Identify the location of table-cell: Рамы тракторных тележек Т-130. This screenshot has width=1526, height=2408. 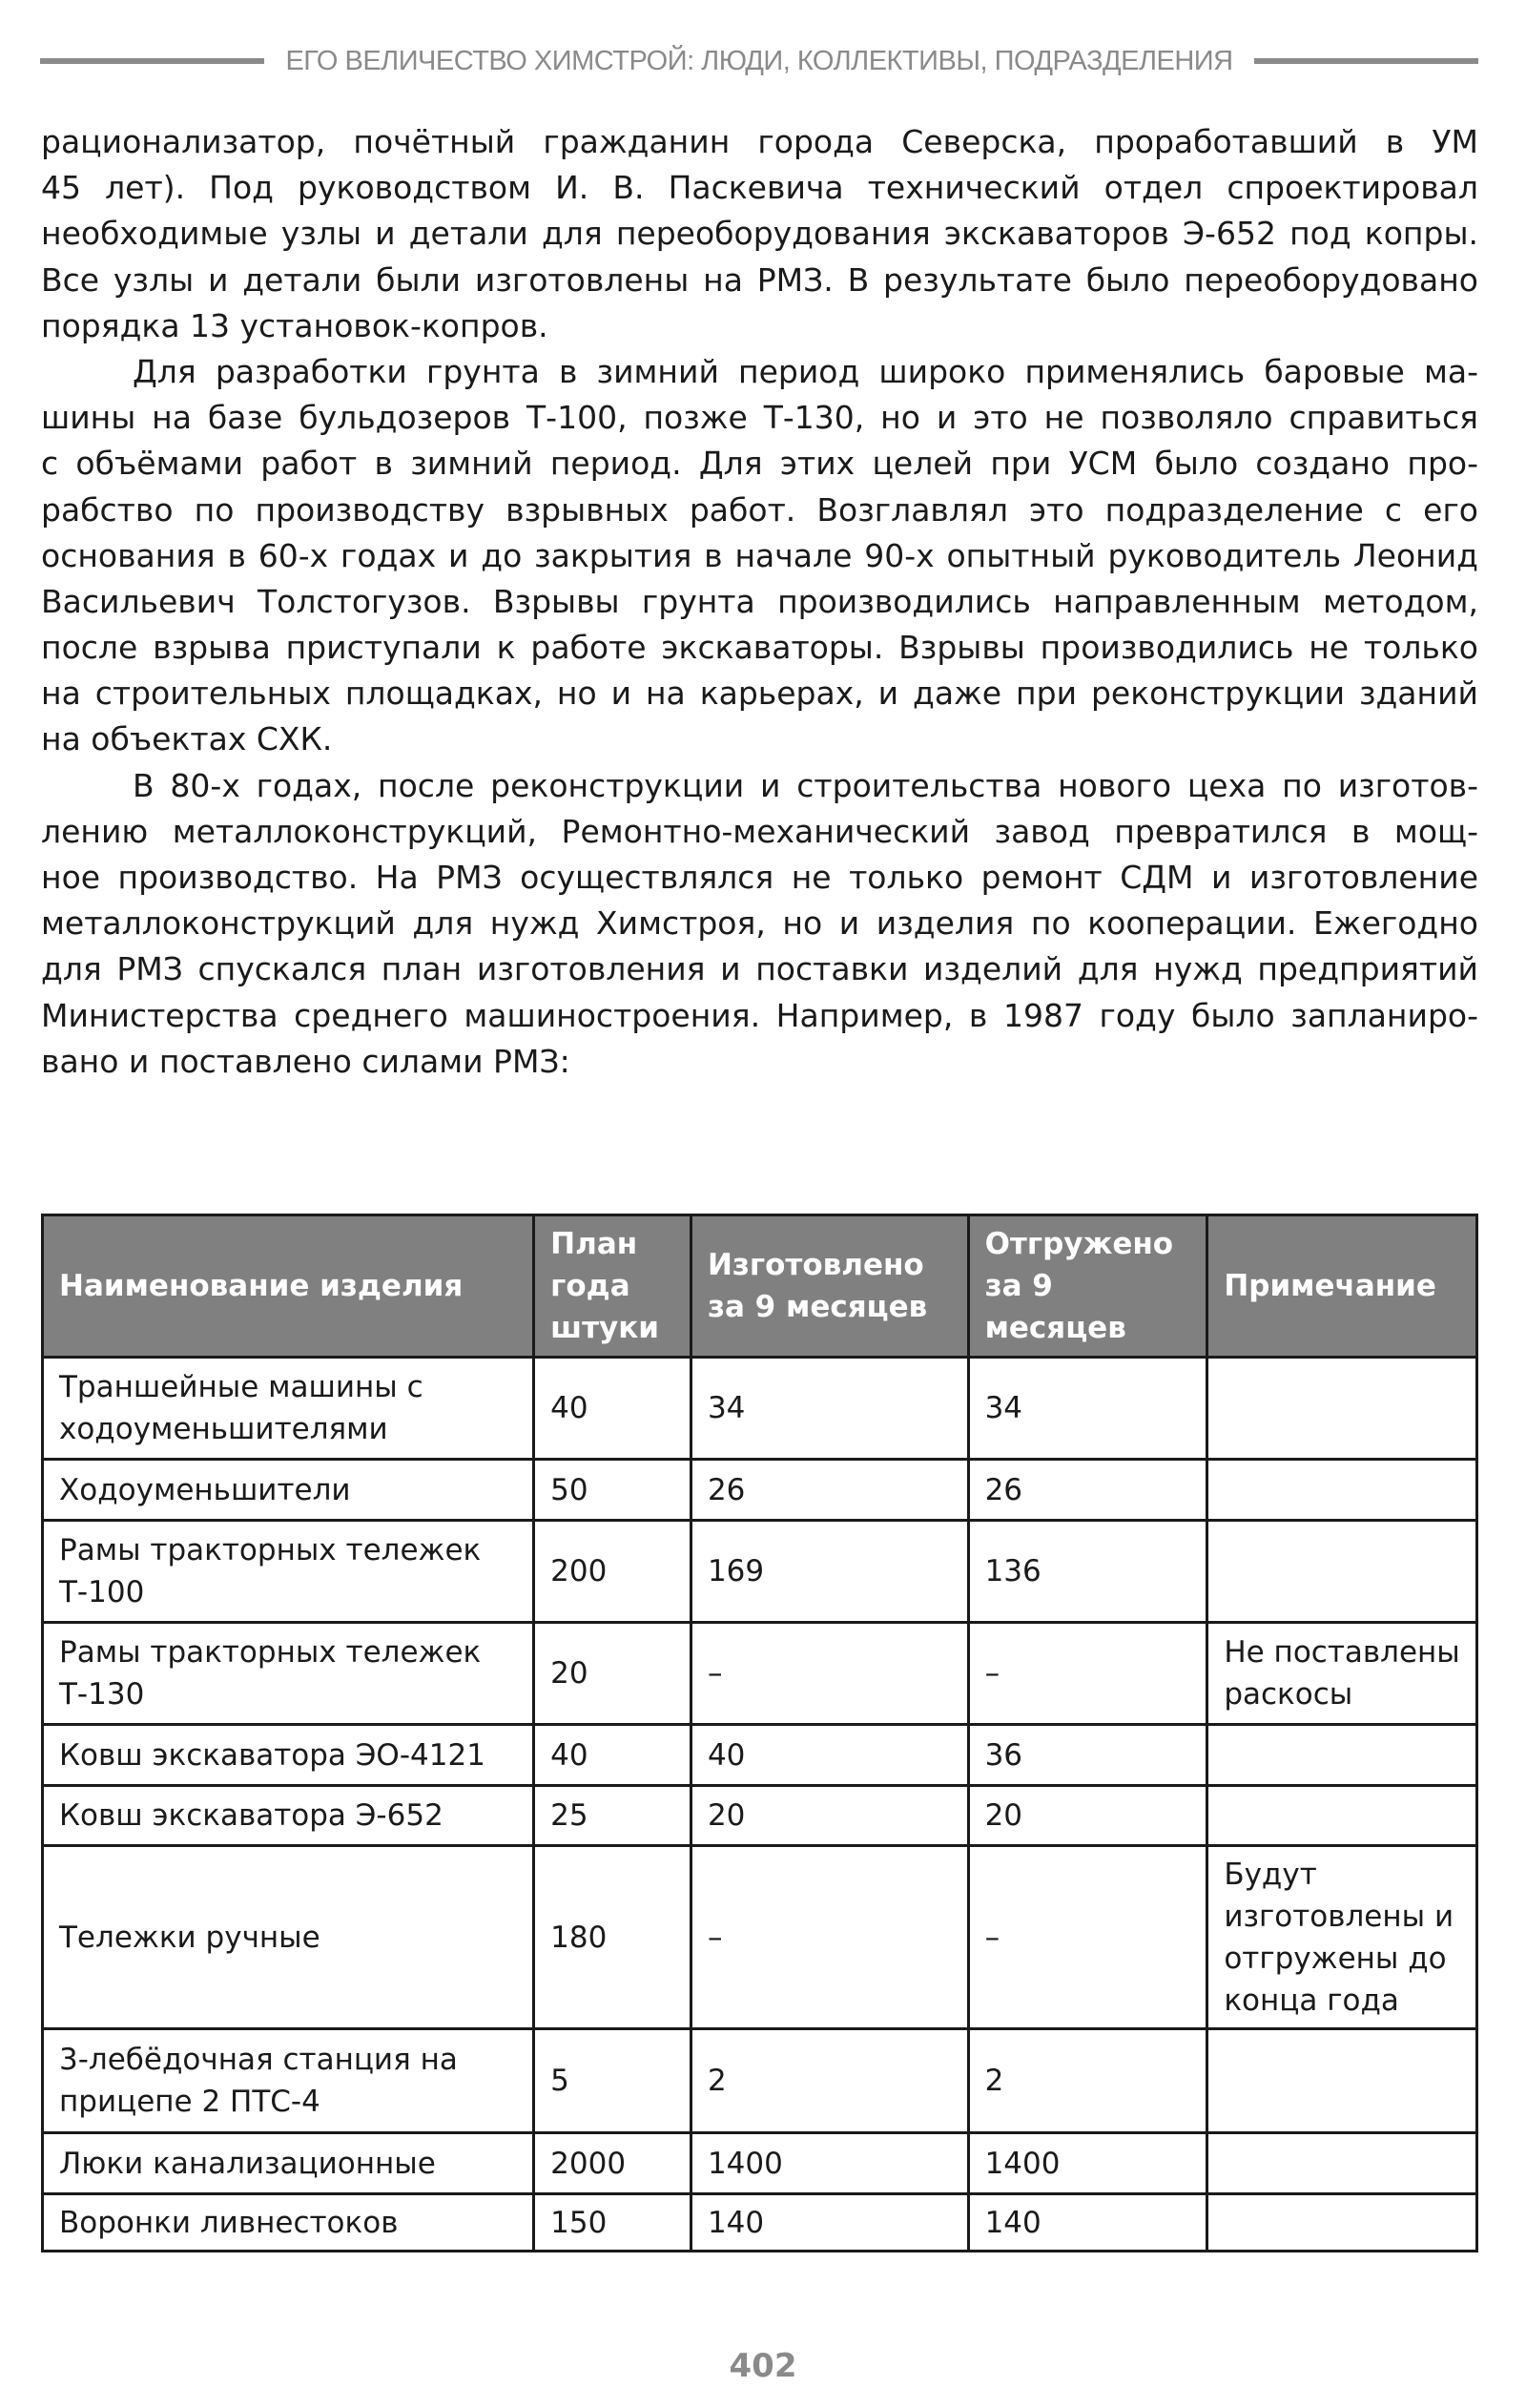
(288, 1673).